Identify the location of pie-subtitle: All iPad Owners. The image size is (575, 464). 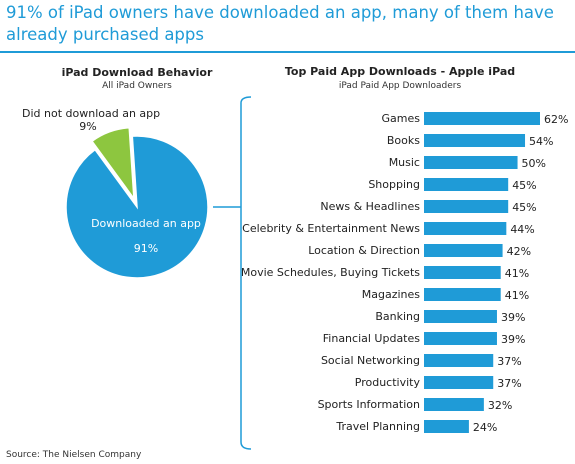
(137, 86).